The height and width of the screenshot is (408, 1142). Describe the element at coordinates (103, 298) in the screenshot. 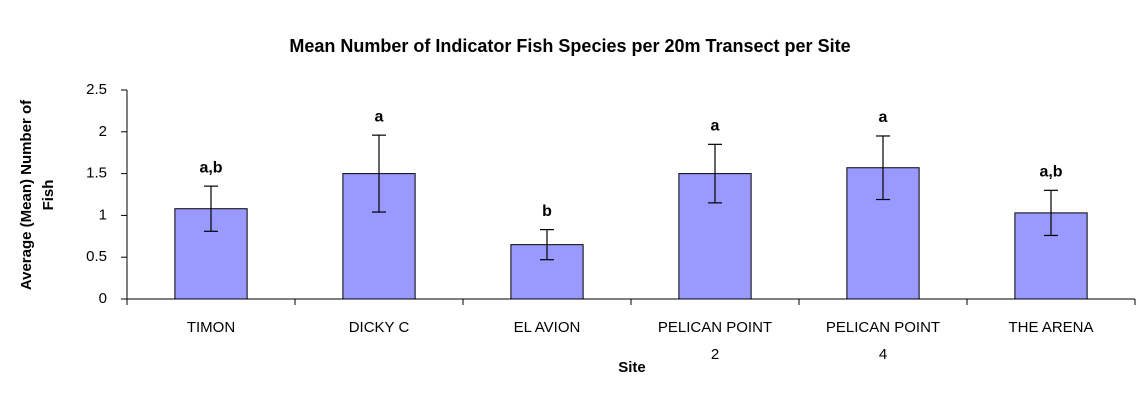

I see `y-tick-label: 0` at that location.